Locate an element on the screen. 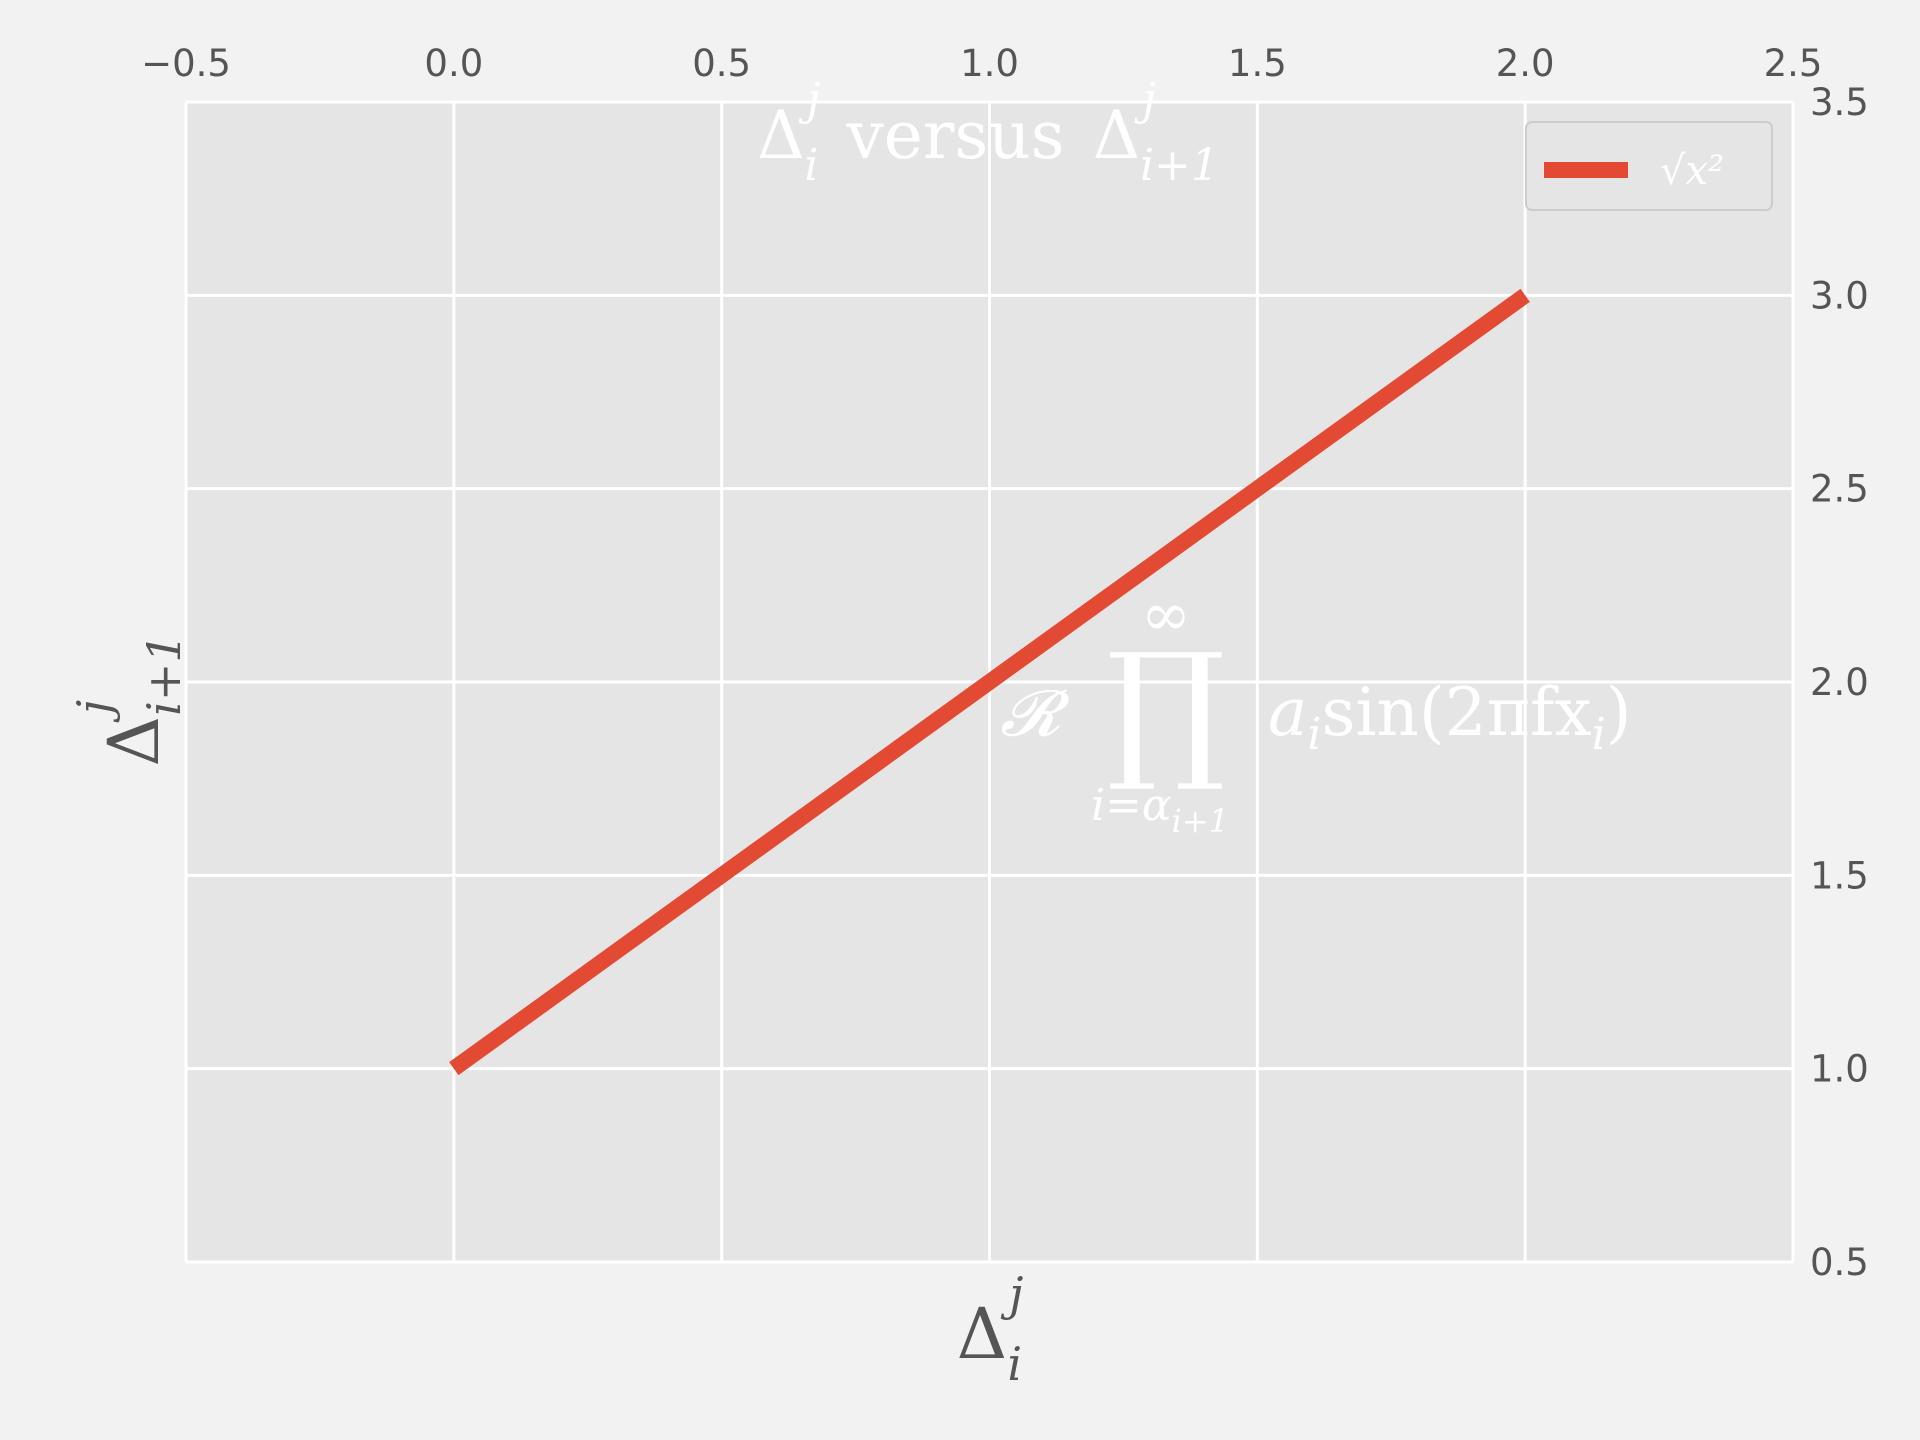  title-base-right: Δ is located at coordinates (1117, 135).